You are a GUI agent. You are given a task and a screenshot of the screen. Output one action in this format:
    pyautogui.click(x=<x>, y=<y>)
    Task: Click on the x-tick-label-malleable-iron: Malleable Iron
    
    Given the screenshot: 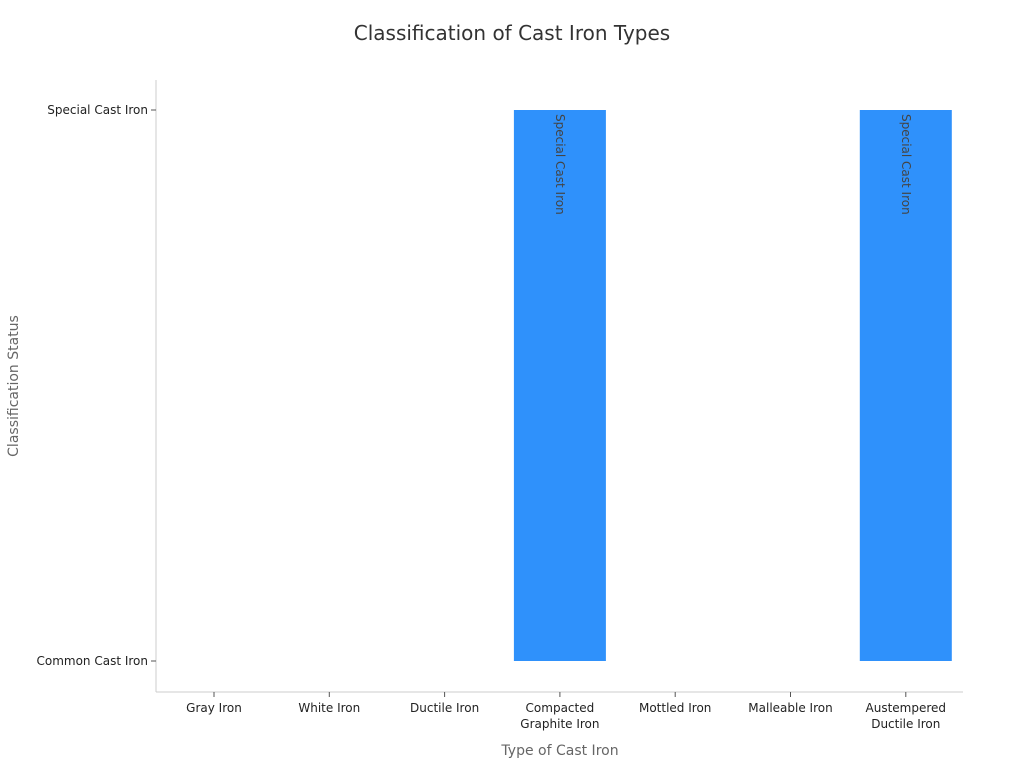 What is the action you would take?
    pyautogui.click(x=790, y=708)
    